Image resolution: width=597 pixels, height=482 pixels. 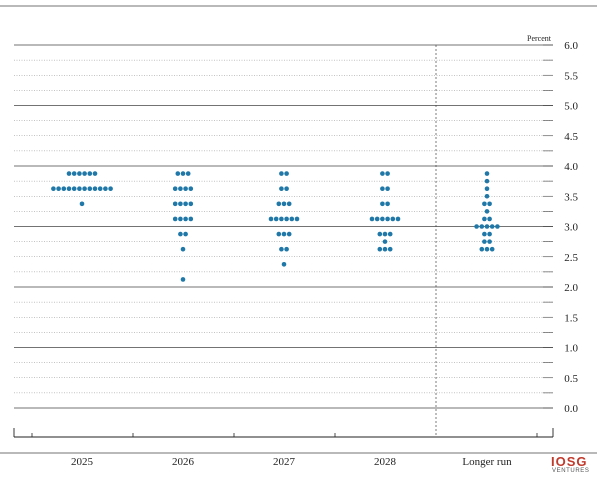 I want to click on y-tick-label: 1.0, so click(x=571, y=349).